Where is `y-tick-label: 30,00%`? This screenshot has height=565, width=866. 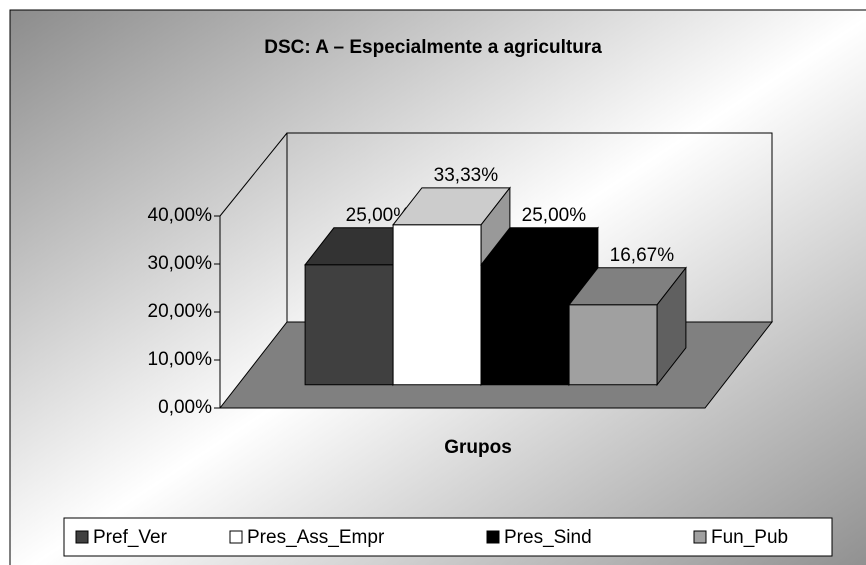
y-tick-label: 30,00% is located at coordinates (180, 263).